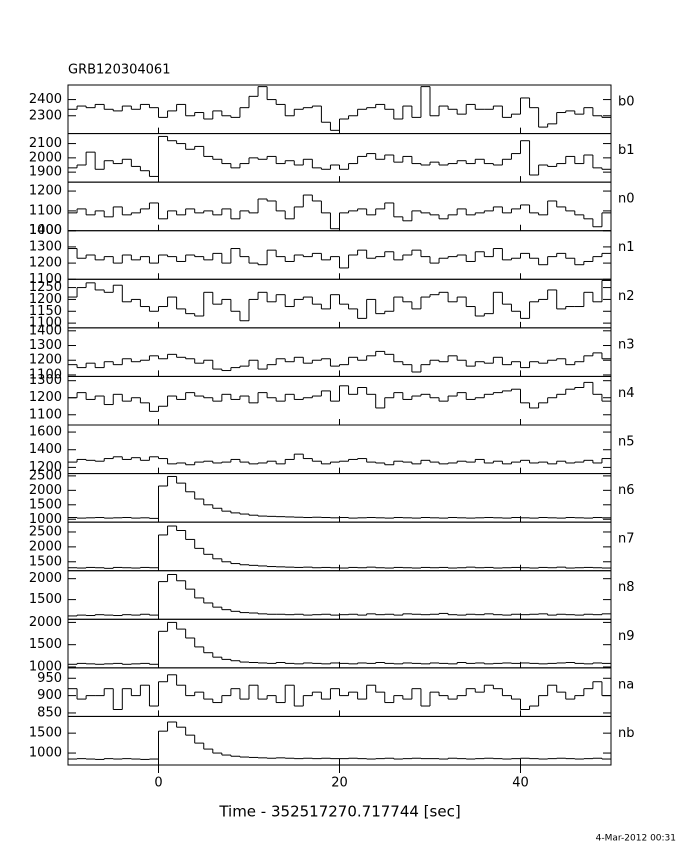  Describe the element at coordinates (45, 99) in the screenshot. I see `y-tick-label: 2400` at that location.